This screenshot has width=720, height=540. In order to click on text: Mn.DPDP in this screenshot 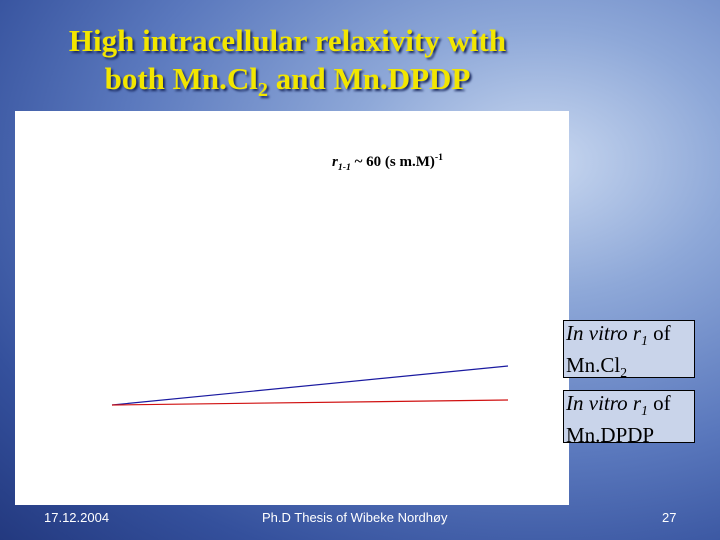, I will do `click(610, 435)`.